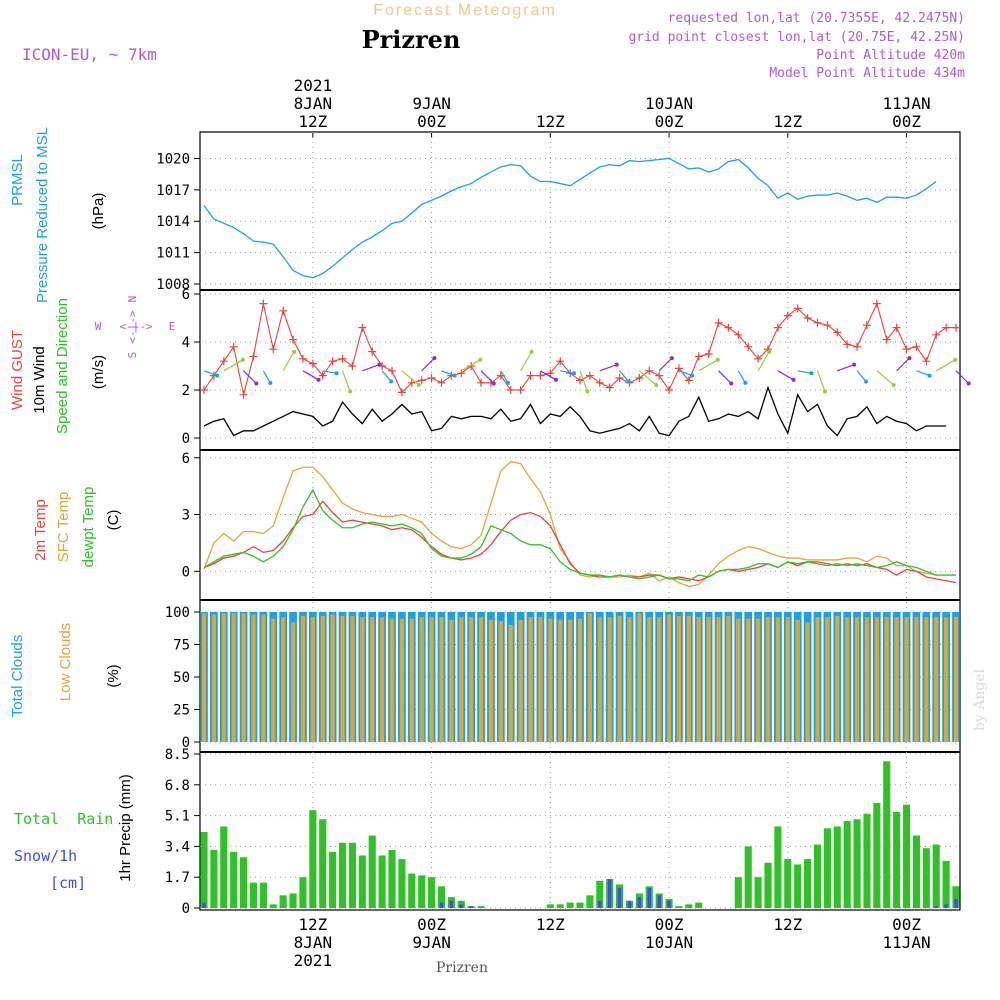  Describe the element at coordinates (575, 411) in the screenshot. I see `wind-speed-line` at that location.